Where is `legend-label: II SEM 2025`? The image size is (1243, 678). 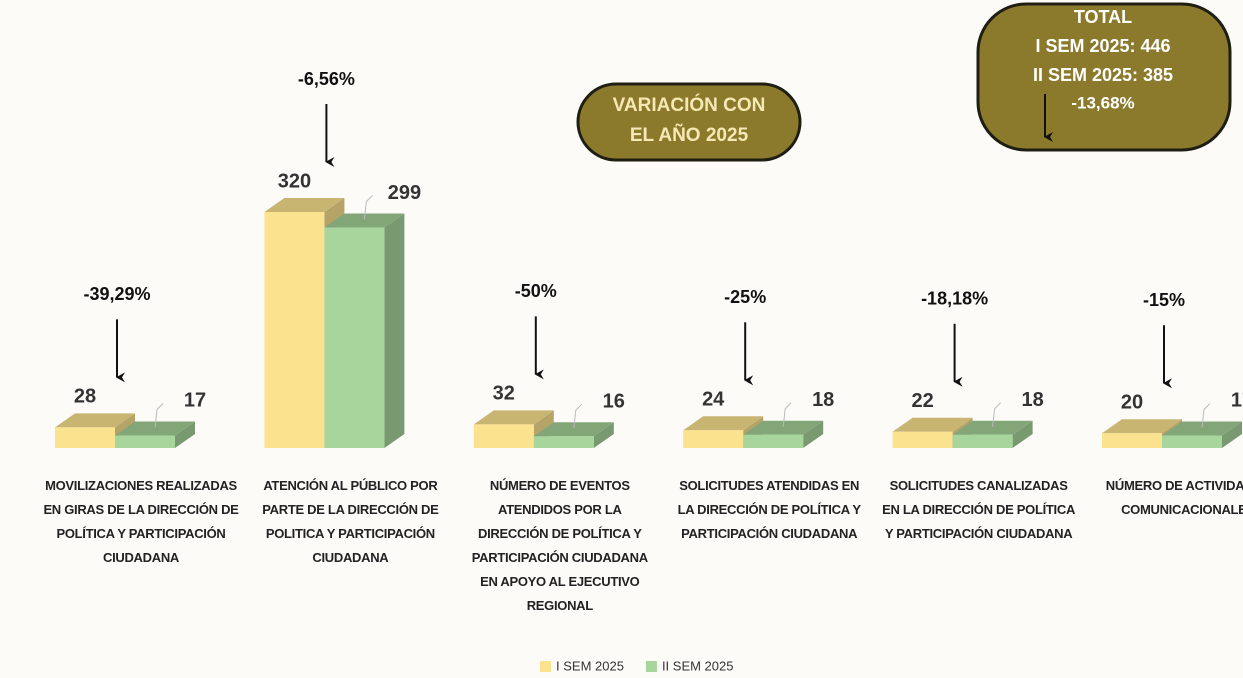 legend-label: II SEM 2025 is located at coordinates (698, 665).